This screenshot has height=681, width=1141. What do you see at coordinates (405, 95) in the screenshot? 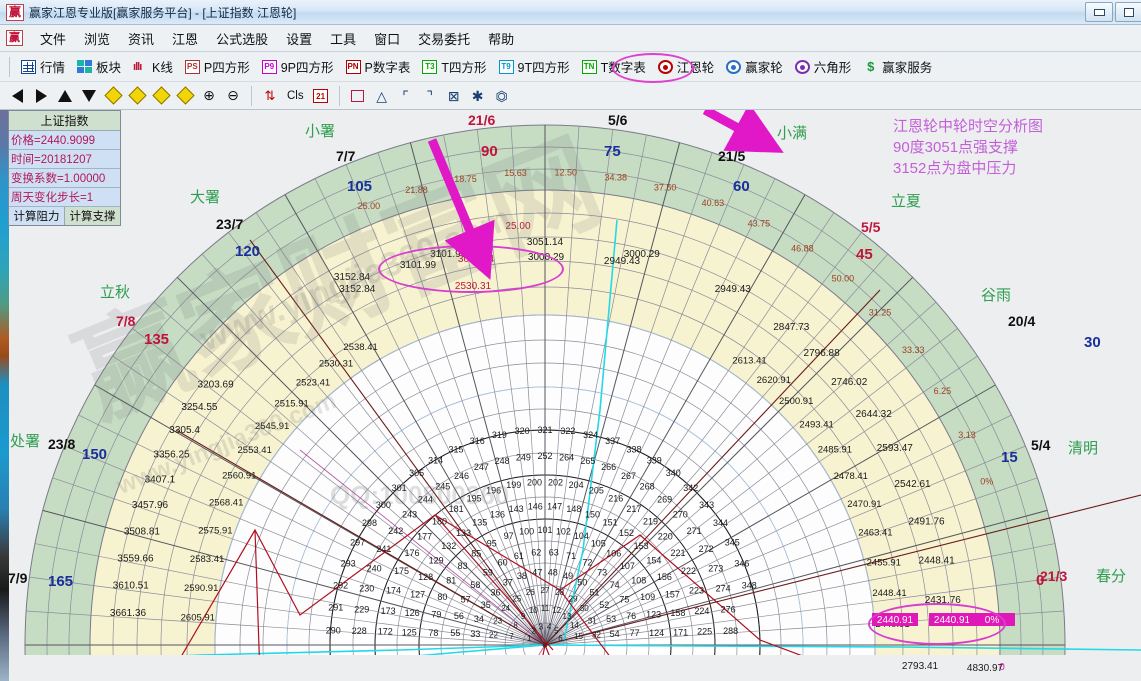
I see `arc-tool-icon: ⌜` at bounding box center [405, 95].